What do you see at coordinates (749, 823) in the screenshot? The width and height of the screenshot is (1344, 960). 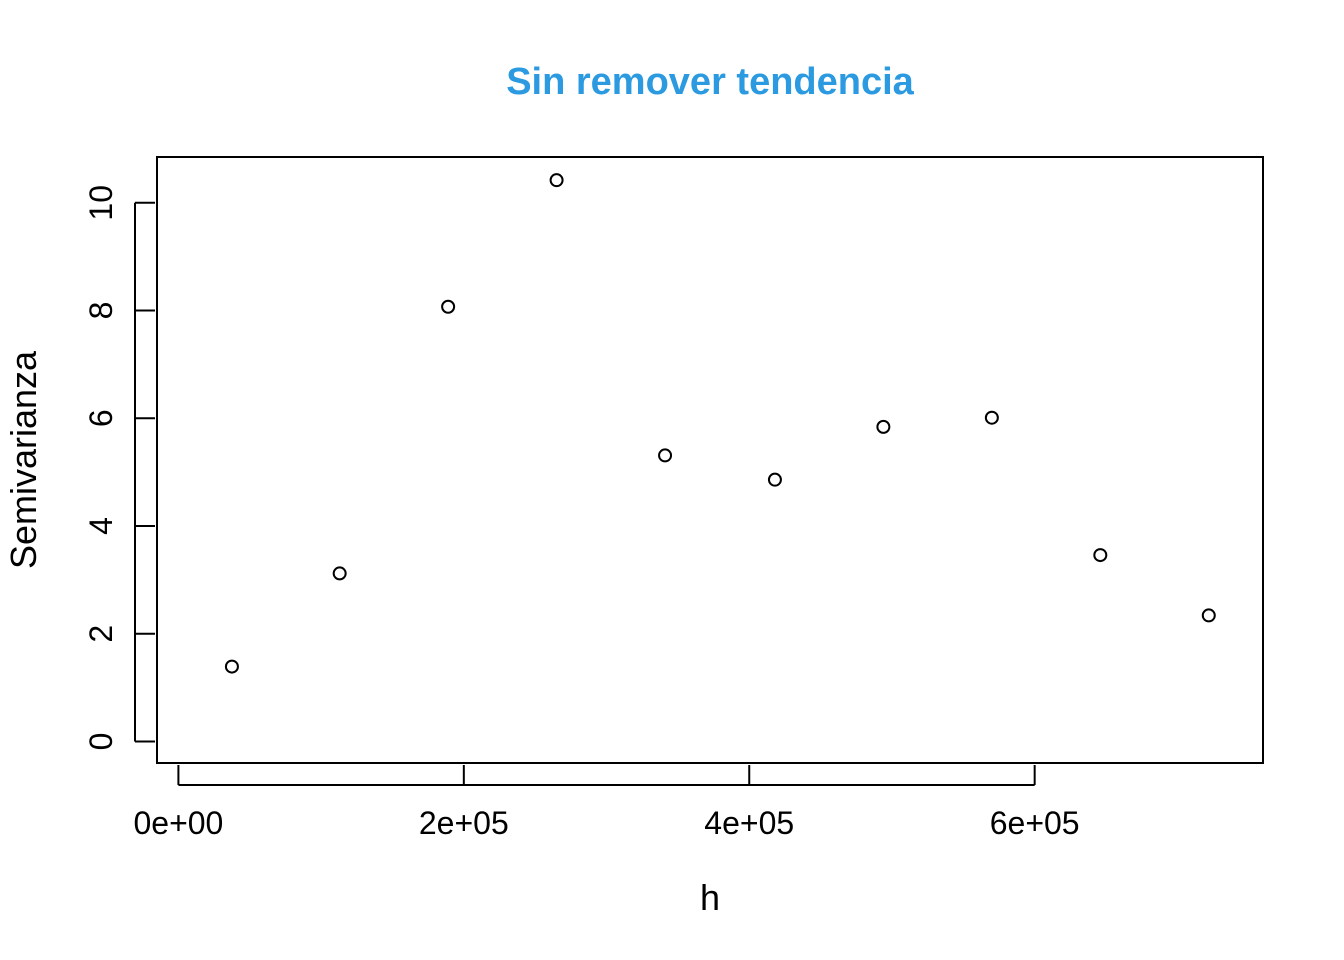 I see `x-tick-label: 4e+05` at bounding box center [749, 823].